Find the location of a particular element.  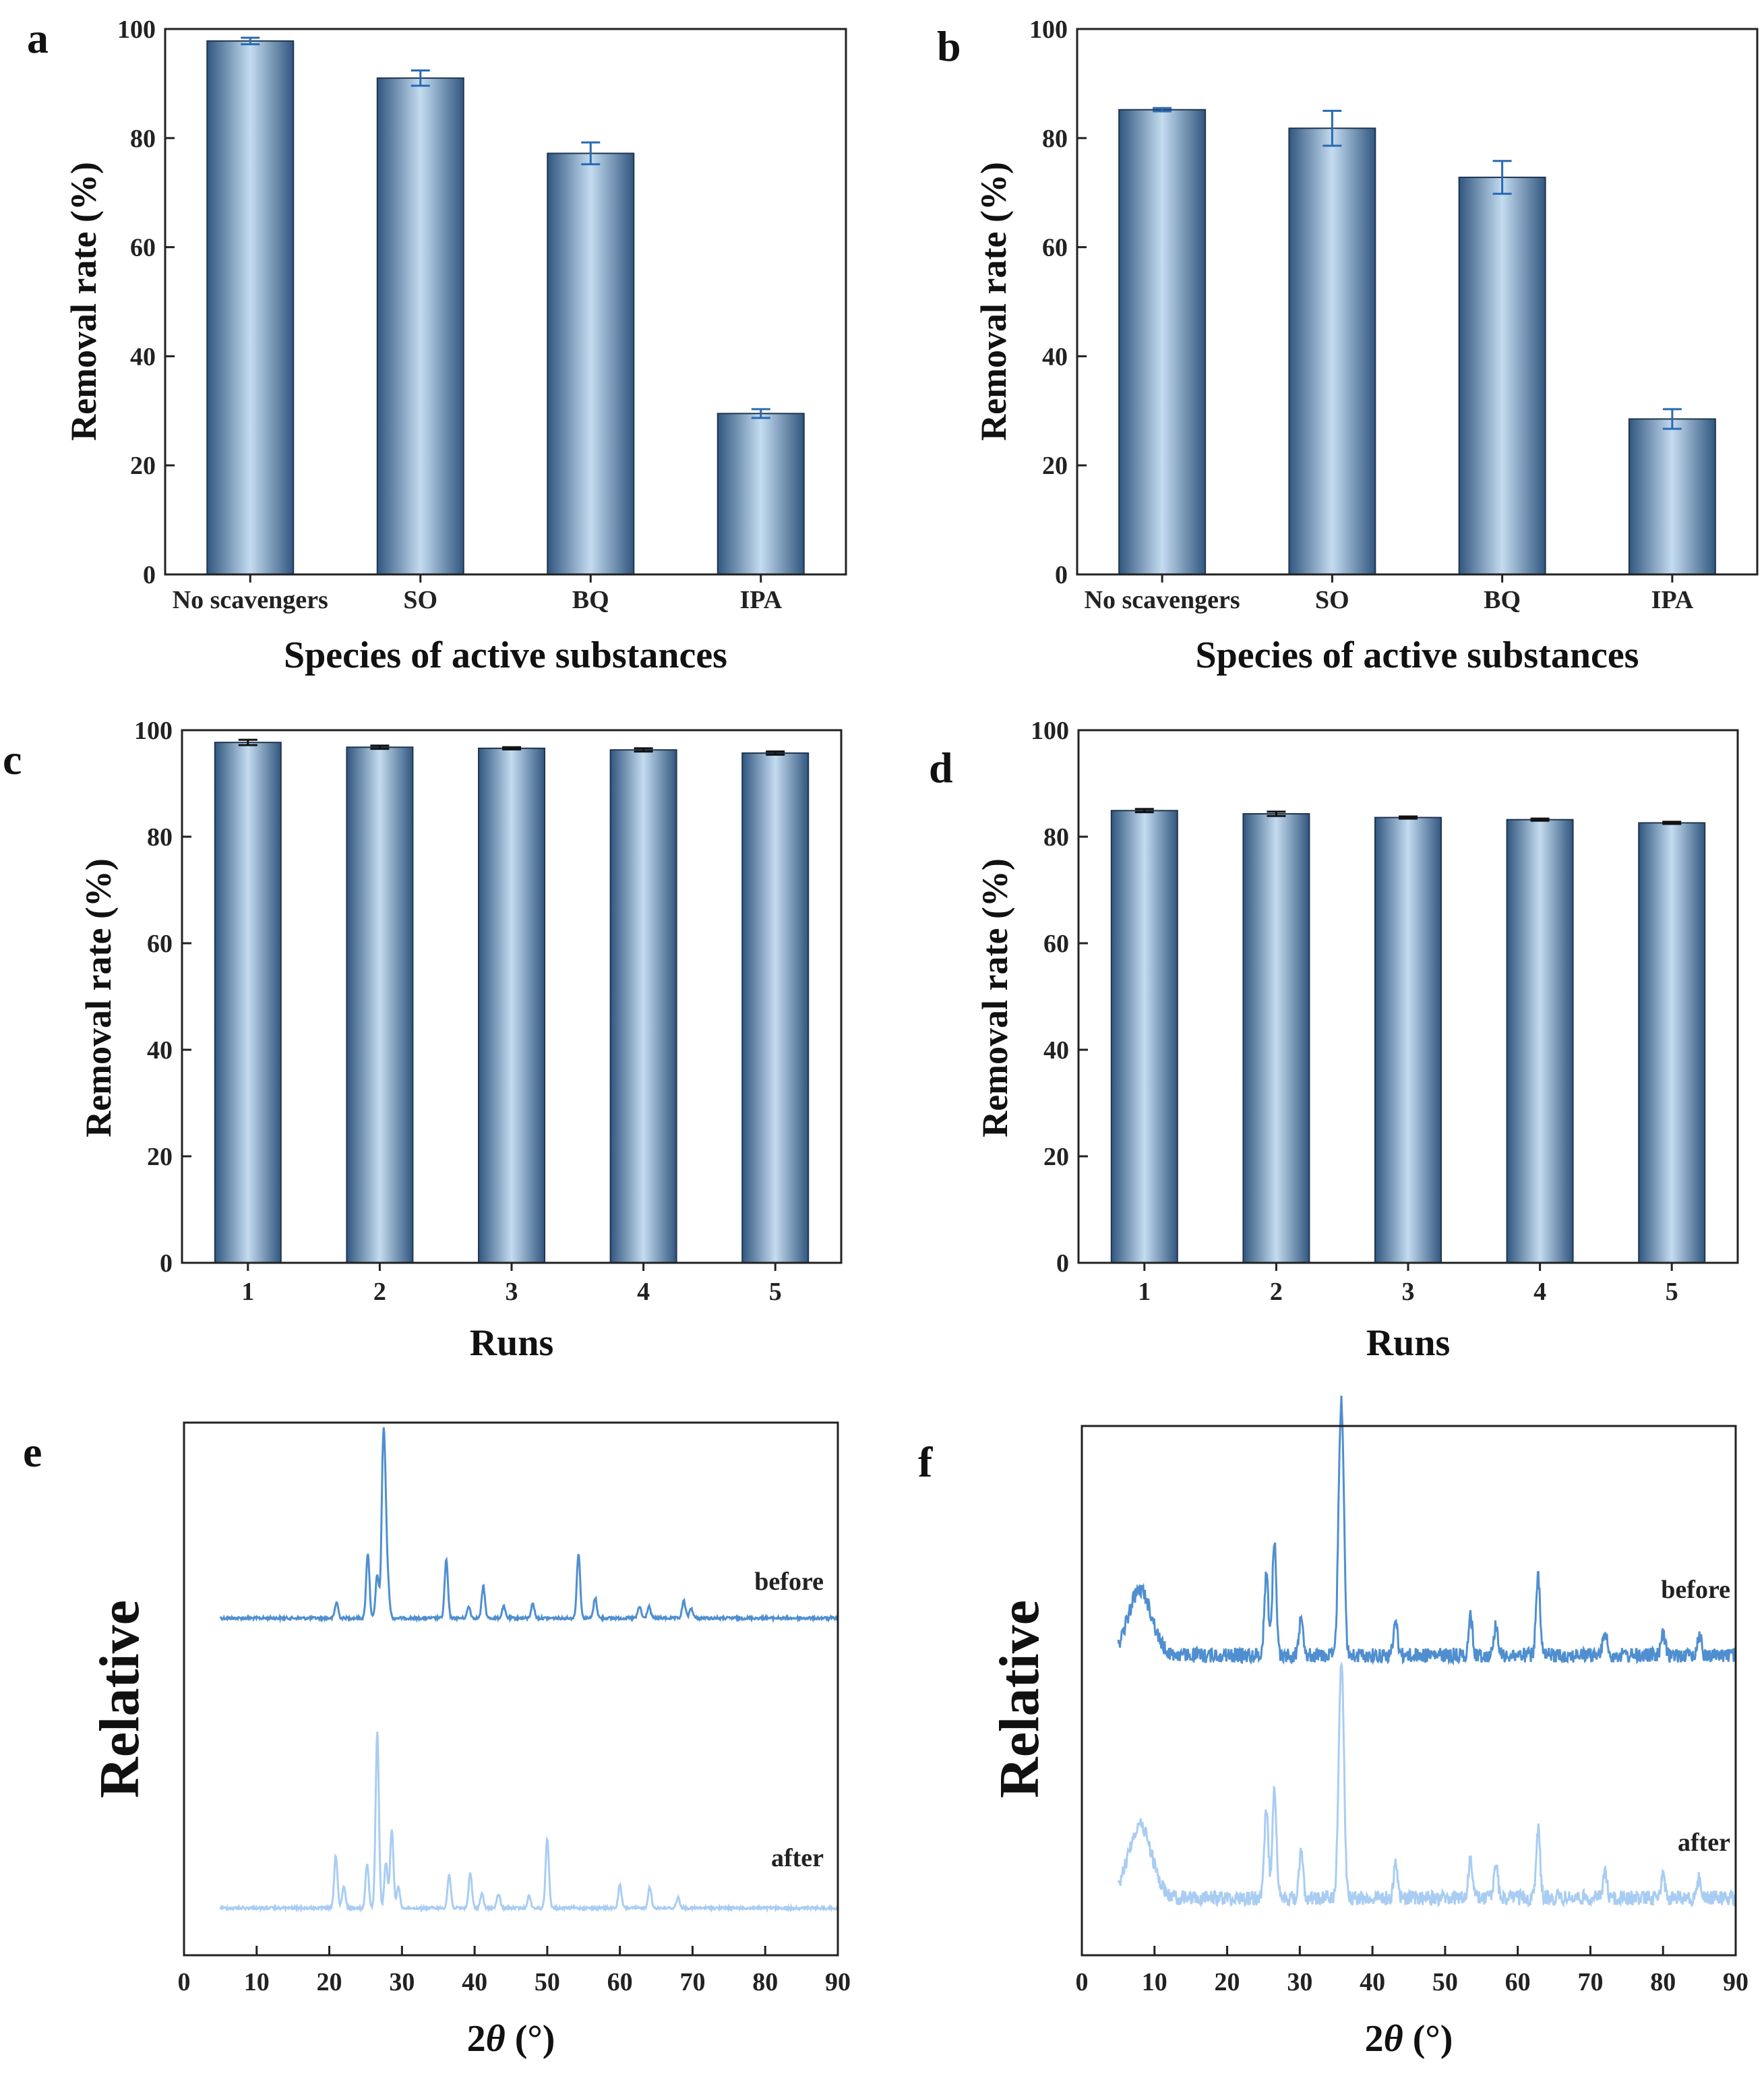

x-tick-label-e-5: 50 is located at coordinates (547, 1982).